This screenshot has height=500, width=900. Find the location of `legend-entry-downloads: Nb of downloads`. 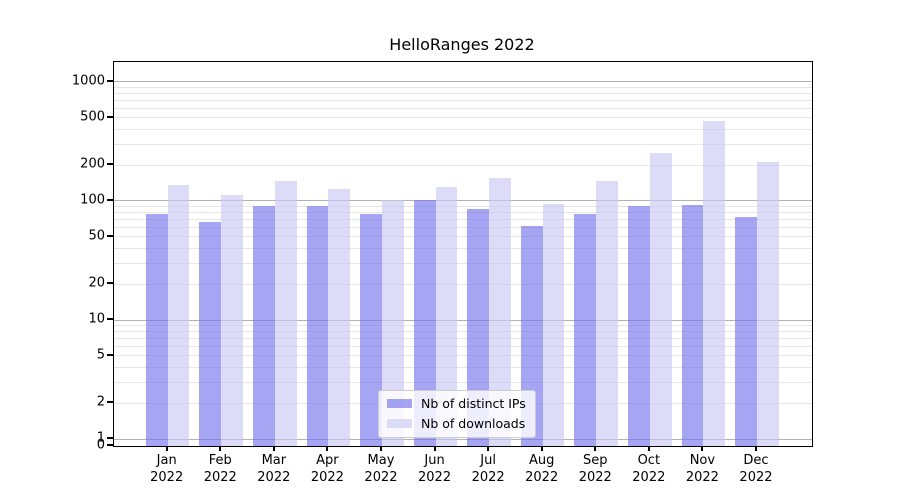

legend-entry-downloads: Nb of downloads is located at coordinates (456, 423).